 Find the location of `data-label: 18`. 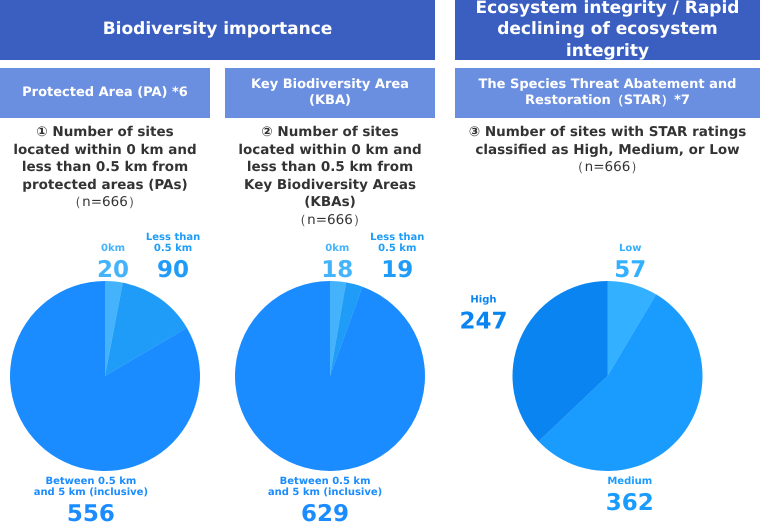

data-label: 18 is located at coordinates (337, 270).